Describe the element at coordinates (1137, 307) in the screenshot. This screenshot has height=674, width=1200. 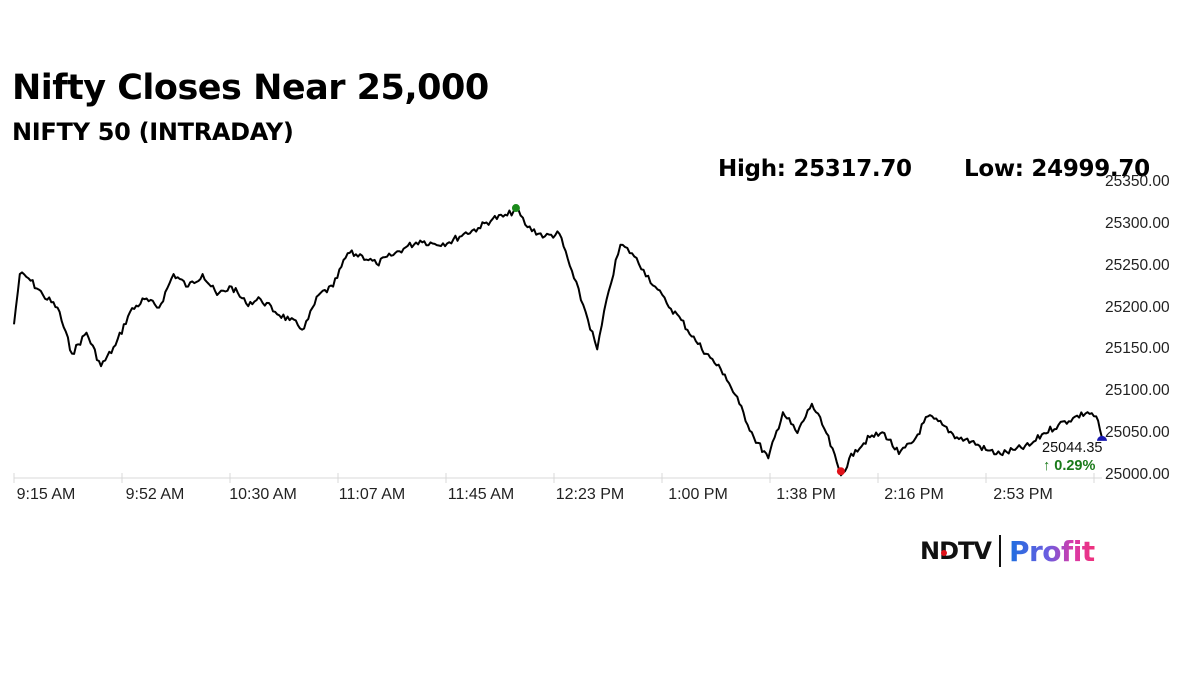
I see `y-tick-label: 25200.00` at that location.